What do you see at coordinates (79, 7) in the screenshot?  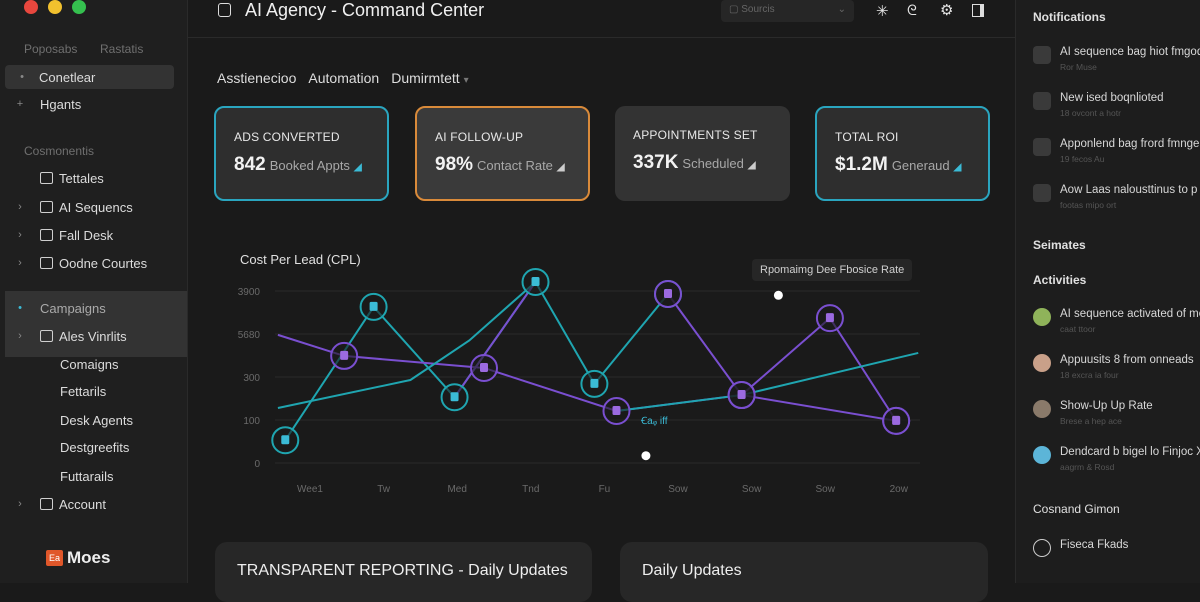 I see `maximize-window-button` at bounding box center [79, 7].